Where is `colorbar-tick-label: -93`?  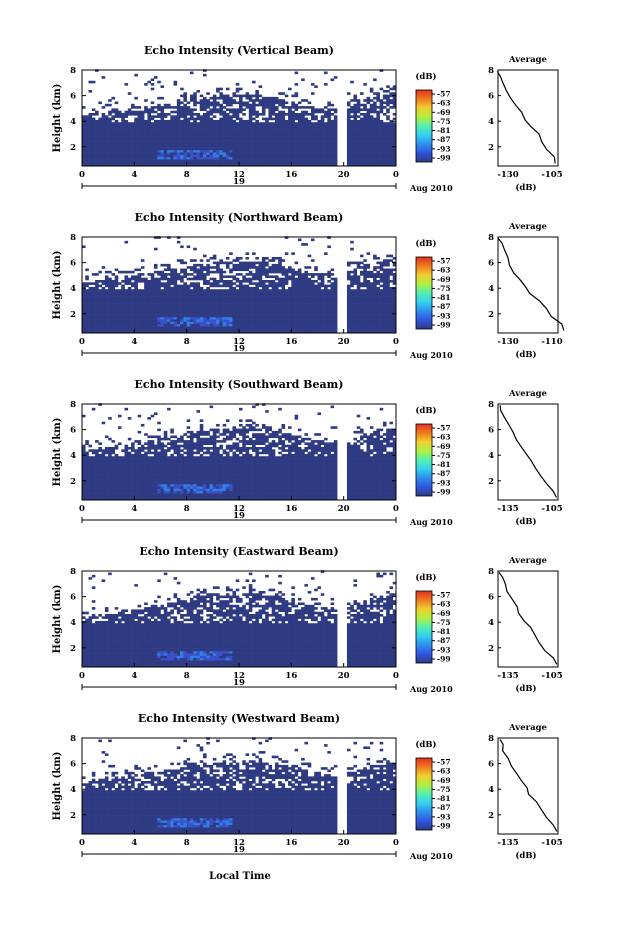
colorbar-tick-label: -93 is located at coordinates (444, 148).